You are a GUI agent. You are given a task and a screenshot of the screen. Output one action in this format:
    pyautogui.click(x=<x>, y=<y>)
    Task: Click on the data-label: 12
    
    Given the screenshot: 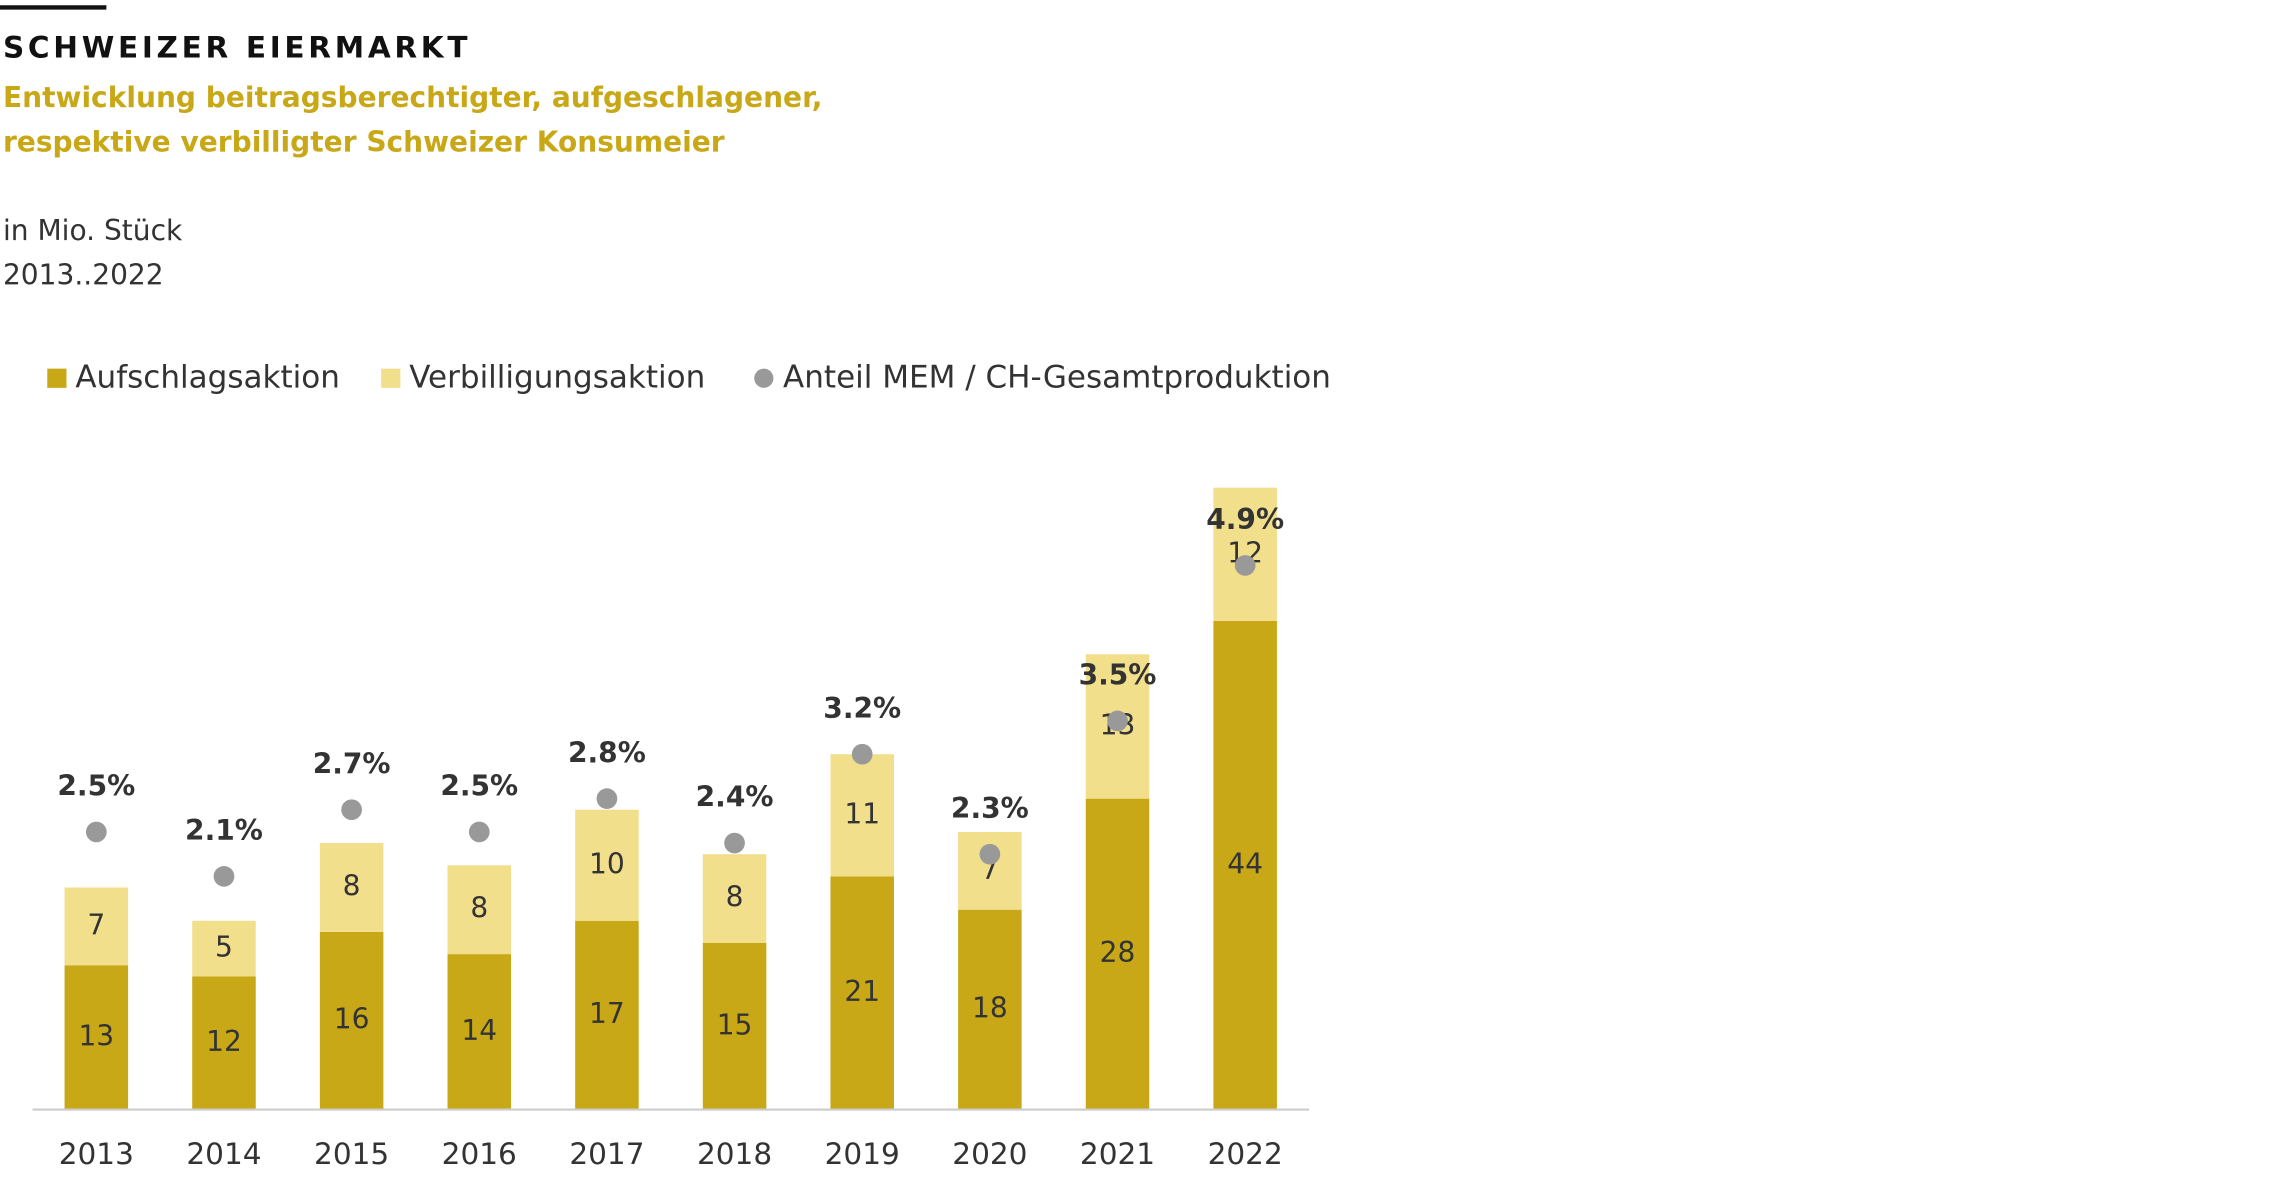 What is the action you would take?
    pyautogui.click(x=224, y=1041)
    